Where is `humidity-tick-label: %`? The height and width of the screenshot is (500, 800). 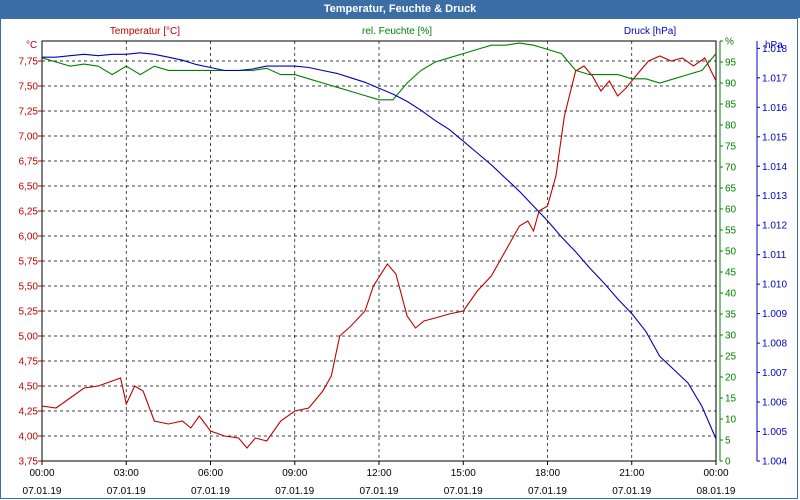
humidity-tick-label: % is located at coordinates (729, 42).